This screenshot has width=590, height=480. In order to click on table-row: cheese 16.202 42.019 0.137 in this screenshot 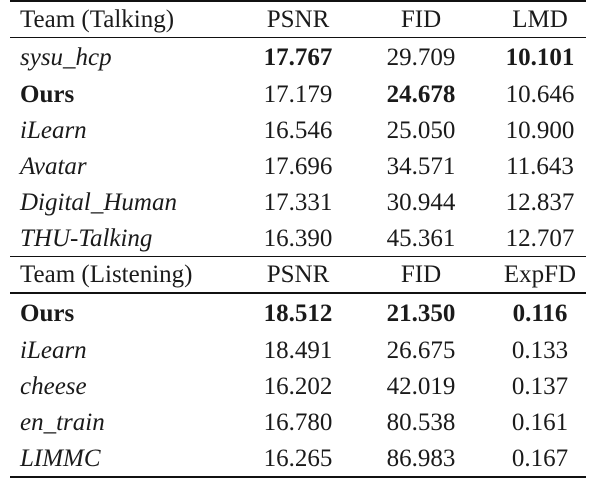, I will do `click(298, 386)`.